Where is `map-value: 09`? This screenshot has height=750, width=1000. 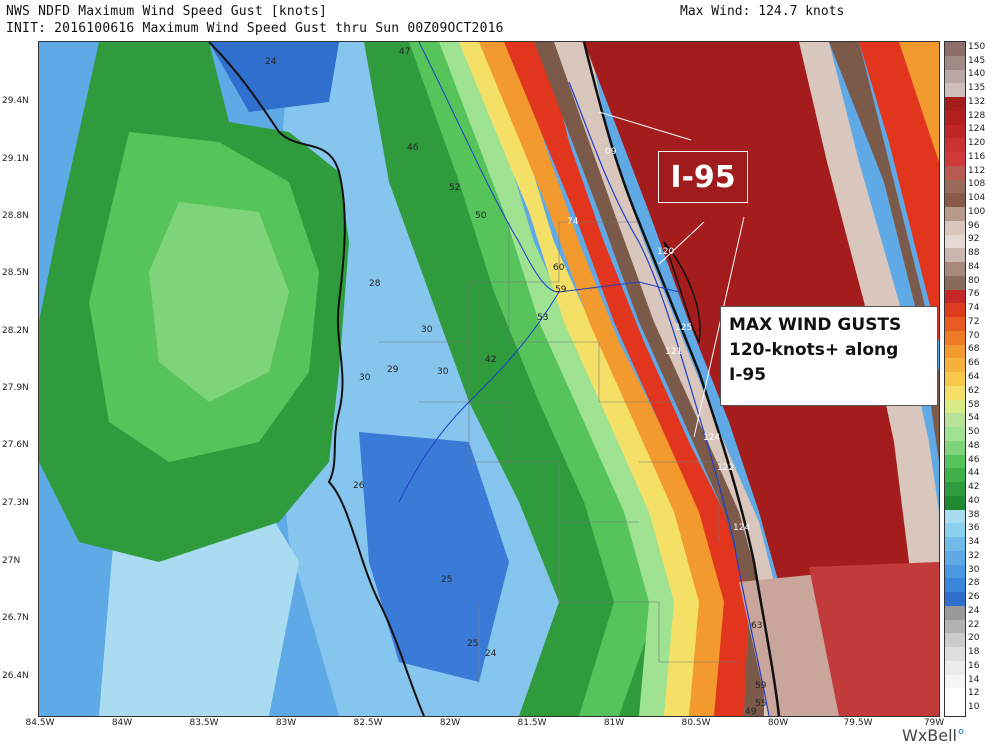
map-value: 09 is located at coordinates (611, 152).